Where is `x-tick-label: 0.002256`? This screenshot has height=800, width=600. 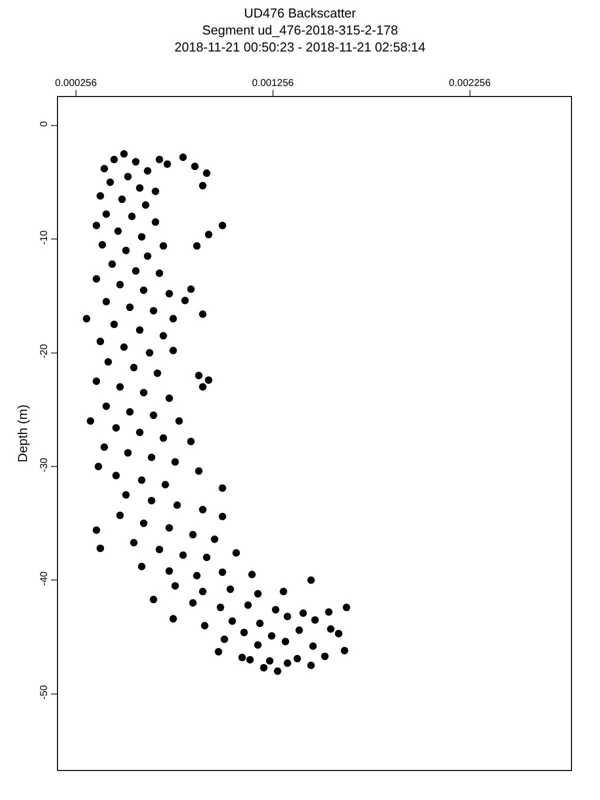 x-tick-label: 0.002256 is located at coordinates (470, 83).